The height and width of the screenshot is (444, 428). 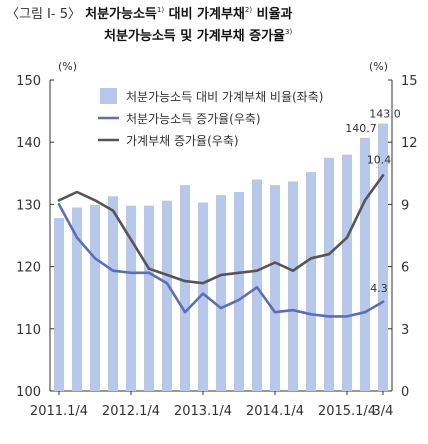 I want to click on legend-label: 처분가능소득 대비 가계부채 비율(좌축), so click(x=224, y=97).